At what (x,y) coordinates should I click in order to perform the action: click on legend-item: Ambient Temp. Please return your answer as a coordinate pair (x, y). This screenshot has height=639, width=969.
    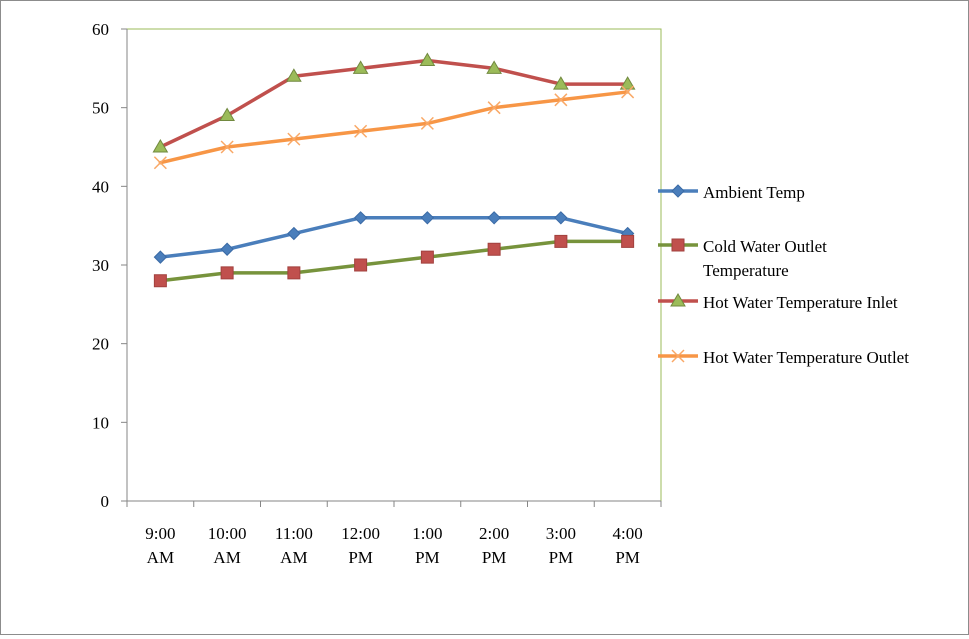
    Looking at the image, I should click on (731, 192).